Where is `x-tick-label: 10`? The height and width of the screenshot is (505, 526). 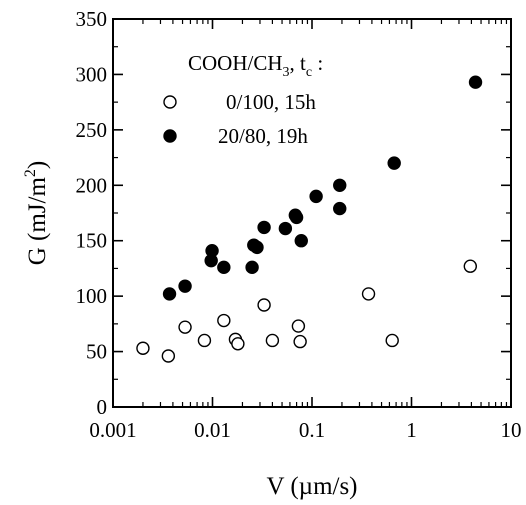 x-tick-label: 10 is located at coordinates (511, 430).